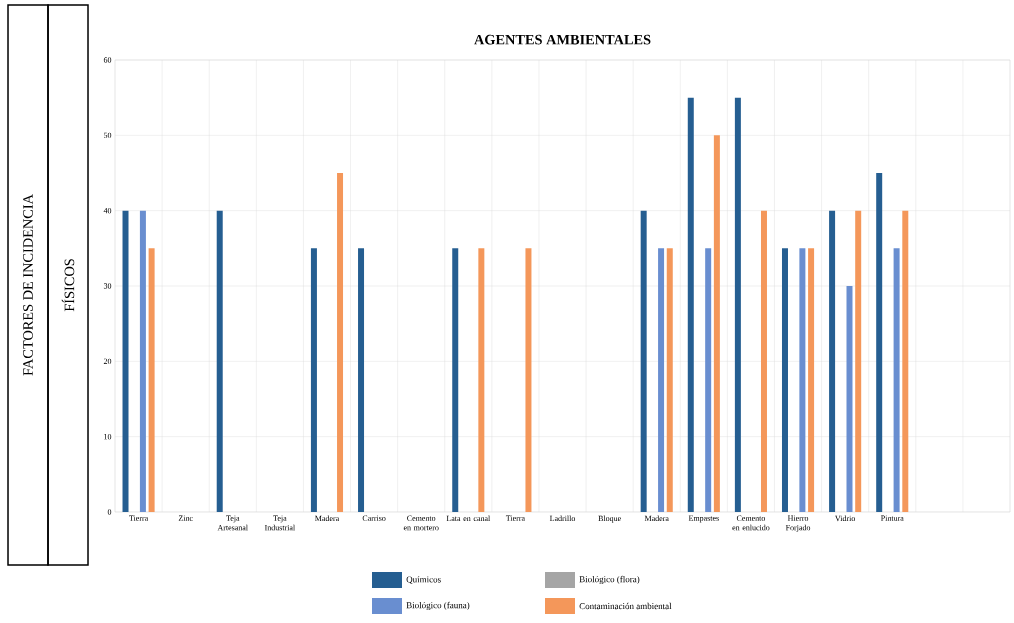  Describe the element at coordinates (423, 580) in the screenshot. I see `legend-label: Químicos` at that location.